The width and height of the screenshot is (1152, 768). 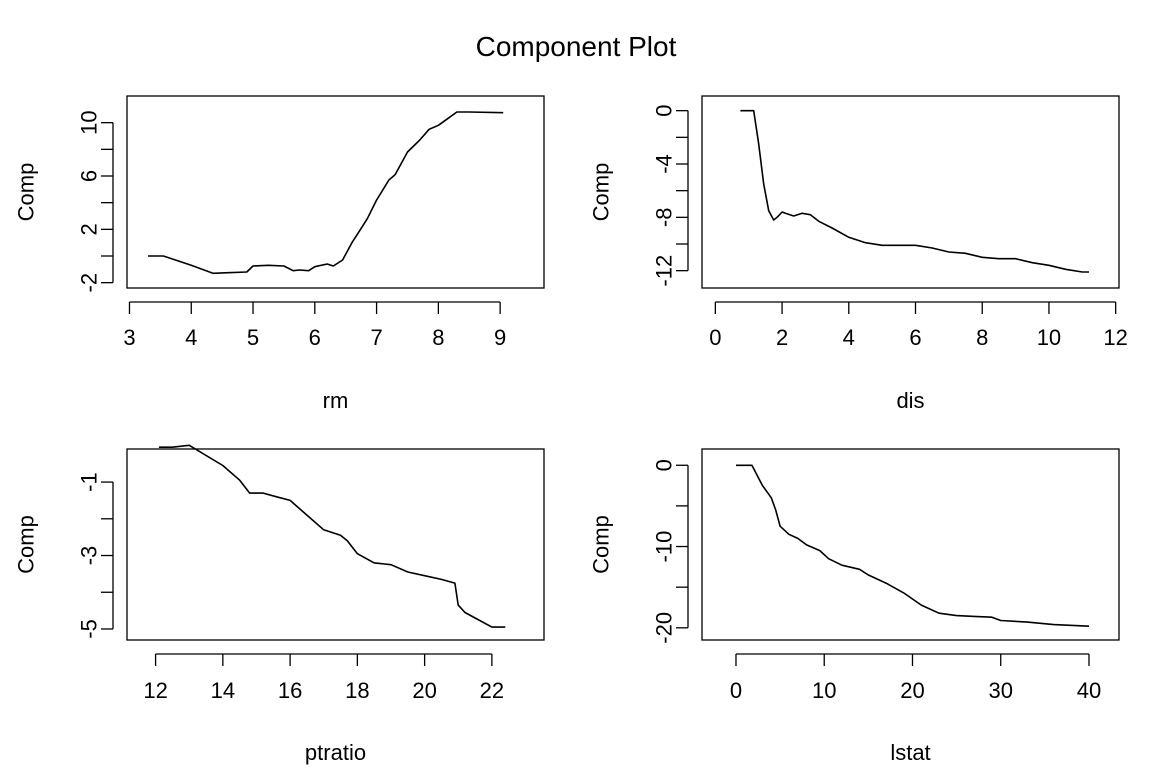 I want to click on y-tick-label: -1, so click(x=89, y=482).